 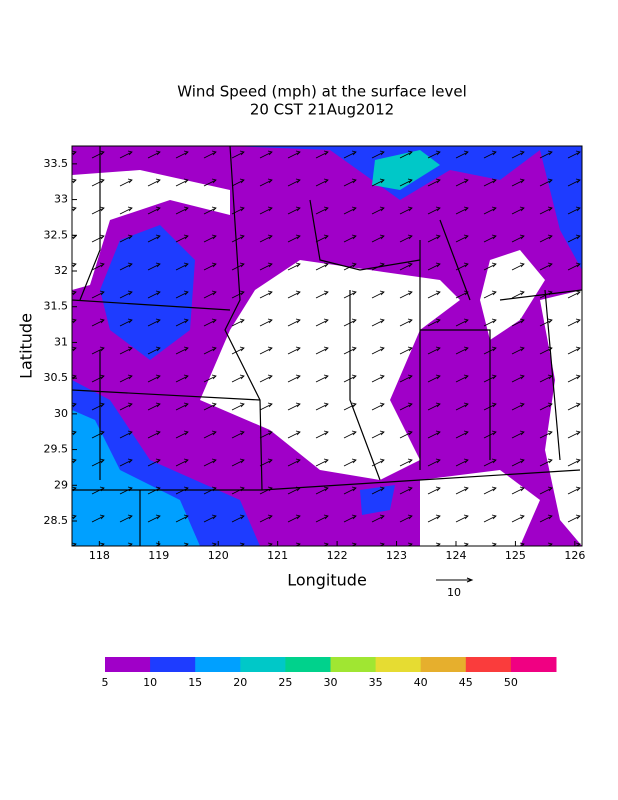 I want to click on x-tick-label: 120, so click(x=218, y=555).